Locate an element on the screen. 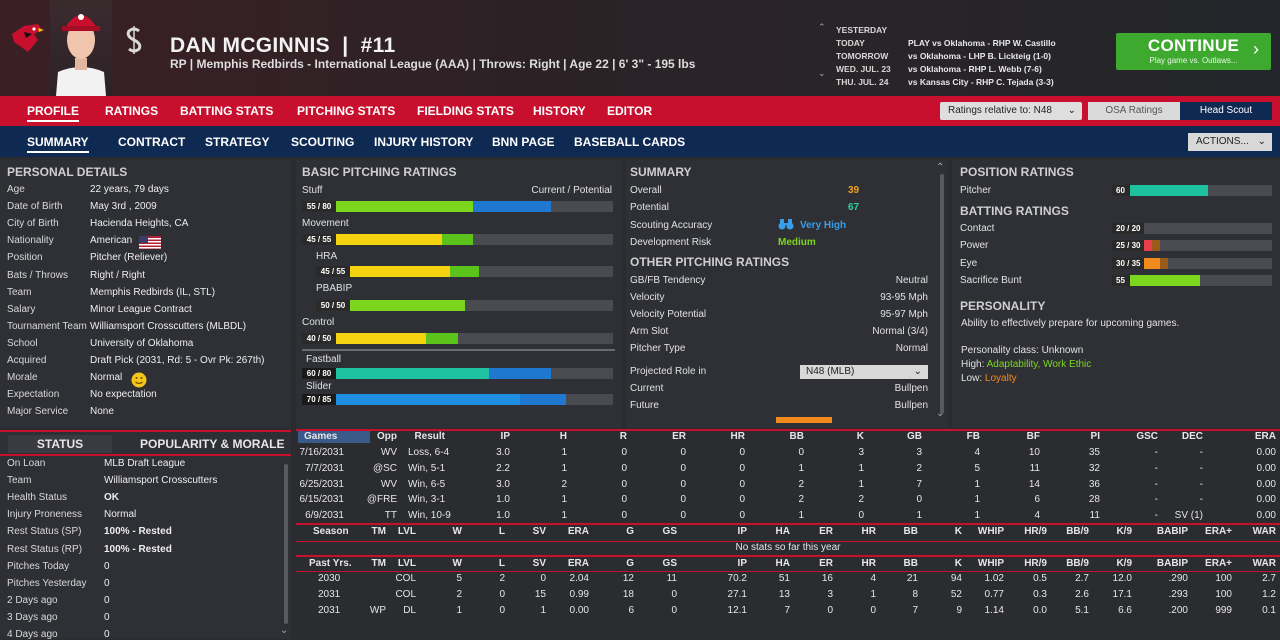 The image size is (1280, 640). tab-baseball-cards: BASEBALL CARDS is located at coordinates (630, 142).